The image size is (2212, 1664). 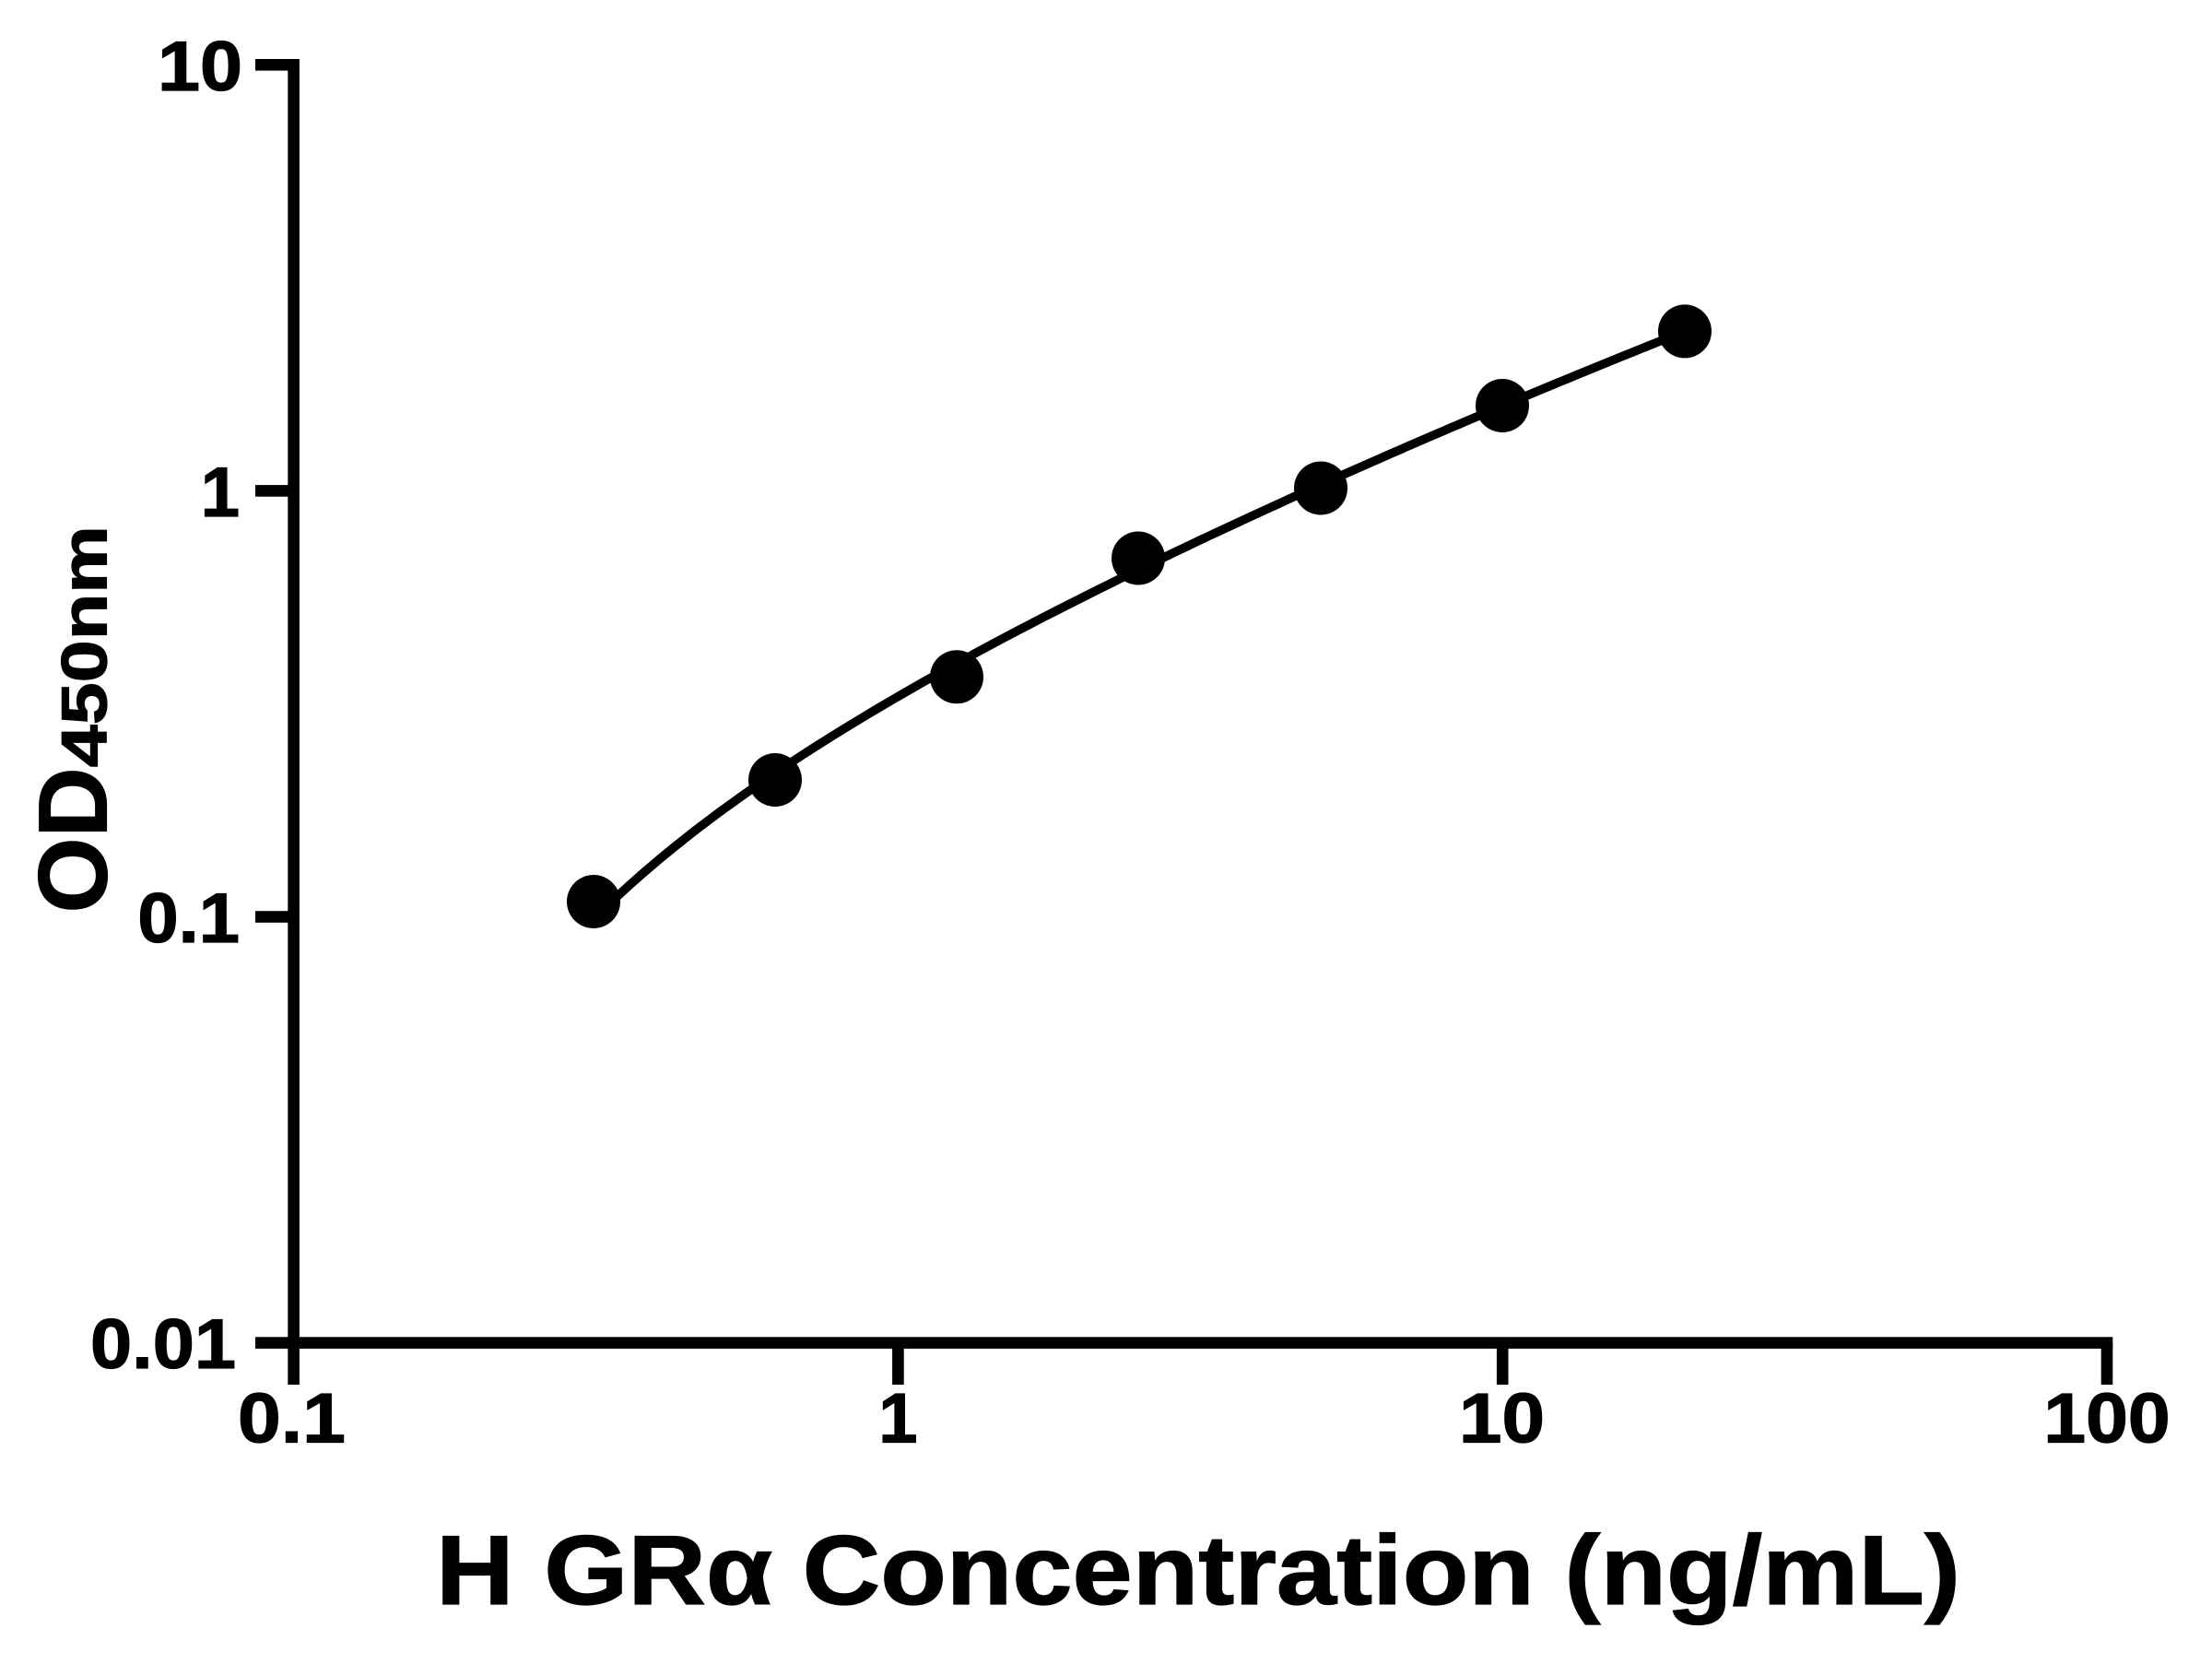 I want to click on svg-text: 100, so click(x=2106, y=1419).